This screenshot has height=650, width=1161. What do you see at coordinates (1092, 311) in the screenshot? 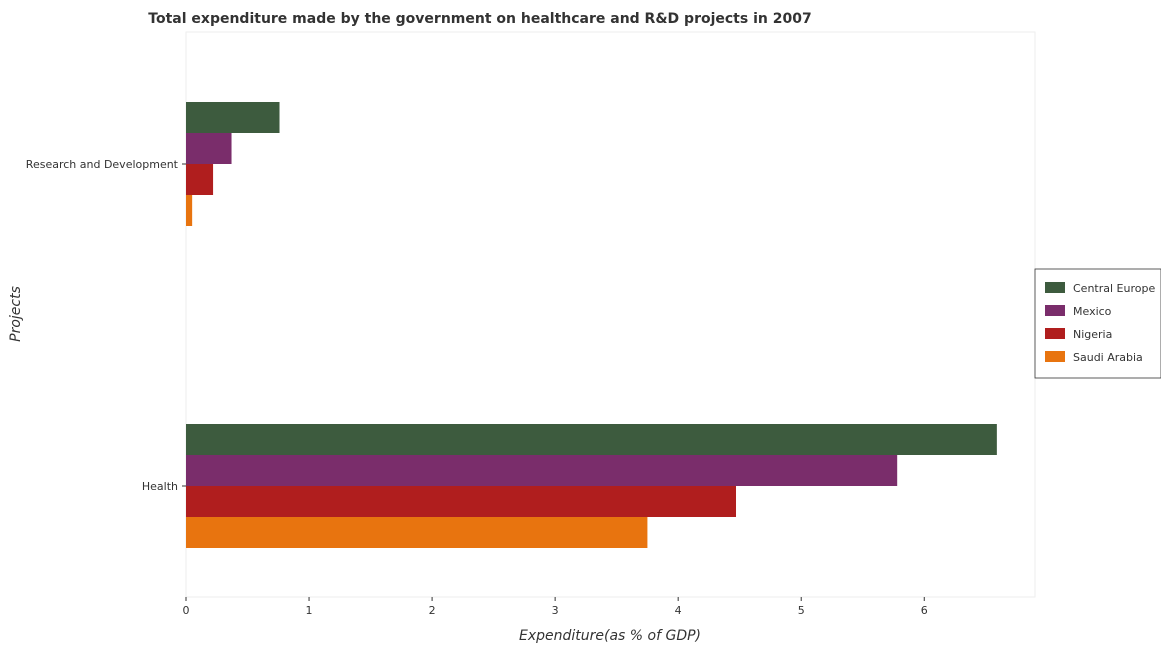
I see `legend-label: Mexico` at bounding box center [1092, 311].